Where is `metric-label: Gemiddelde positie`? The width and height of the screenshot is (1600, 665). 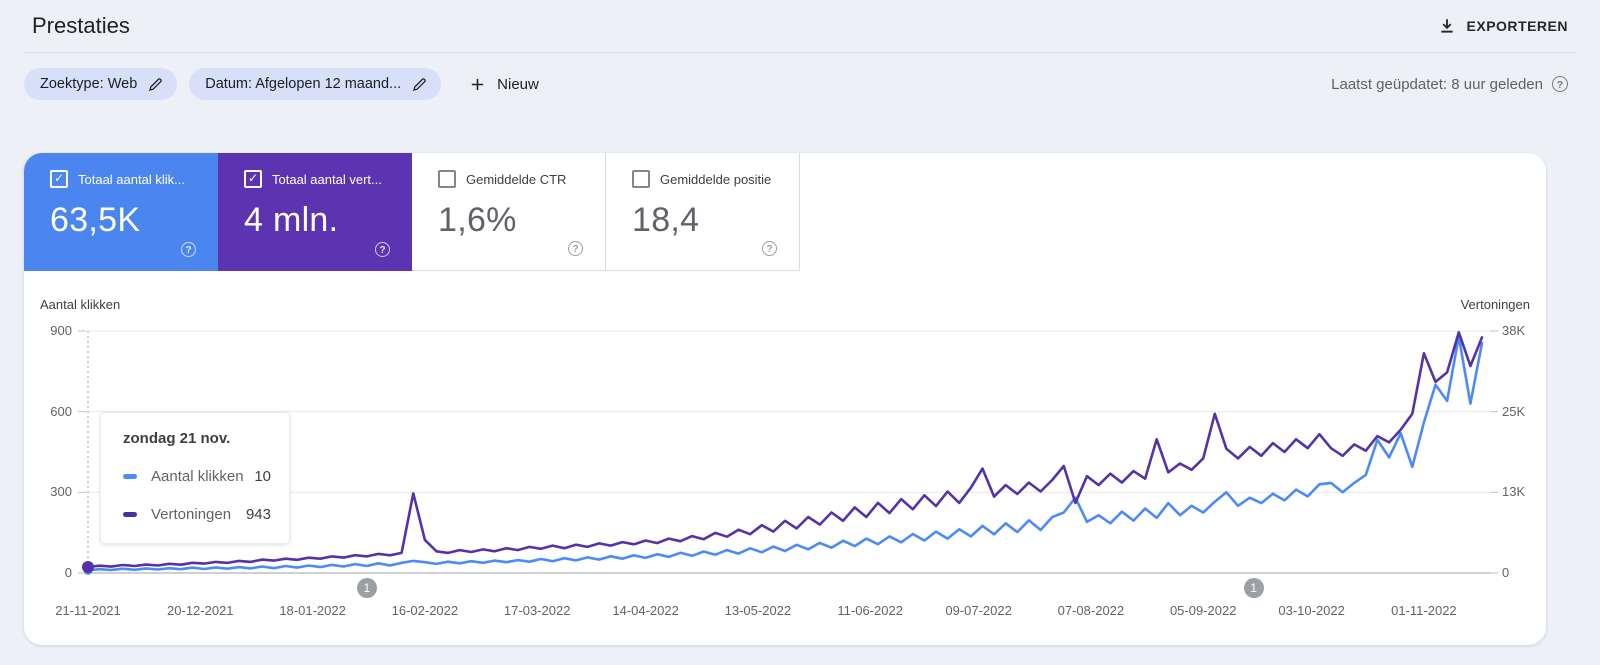
metric-label: Gemiddelde positie is located at coordinates (716, 179).